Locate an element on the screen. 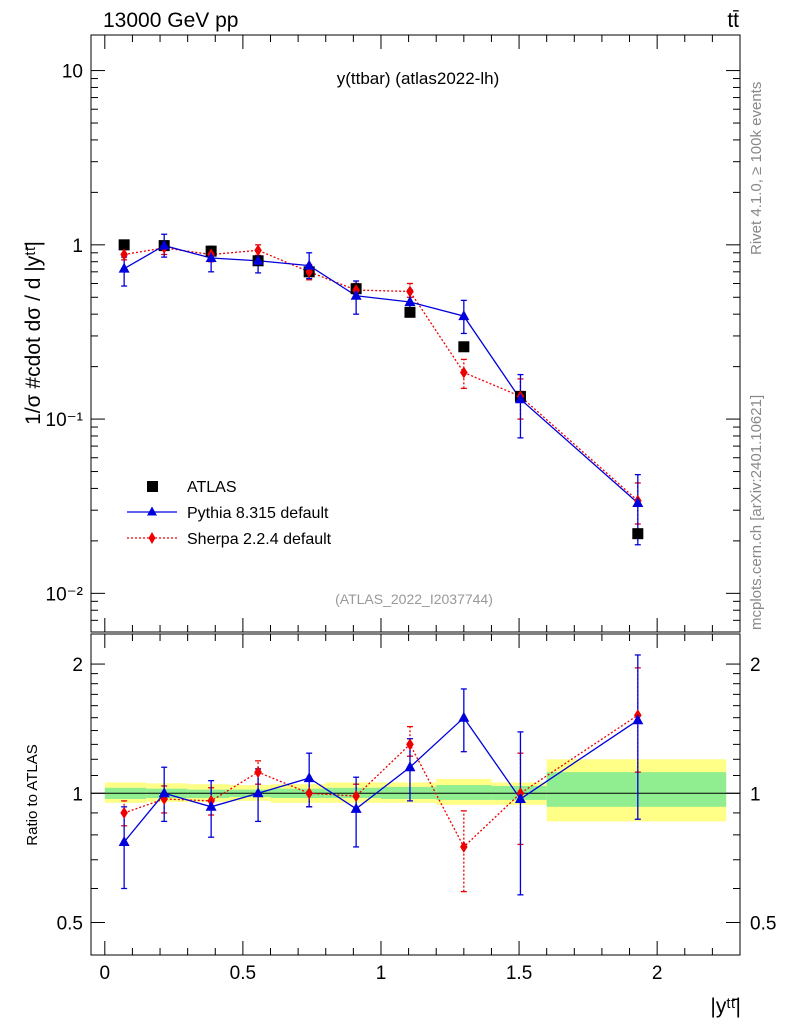 The height and width of the screenshot is (1024, 786). legend-sherpa-label: Sherpa 2.2.4 default is located at coordinates (259, 539).